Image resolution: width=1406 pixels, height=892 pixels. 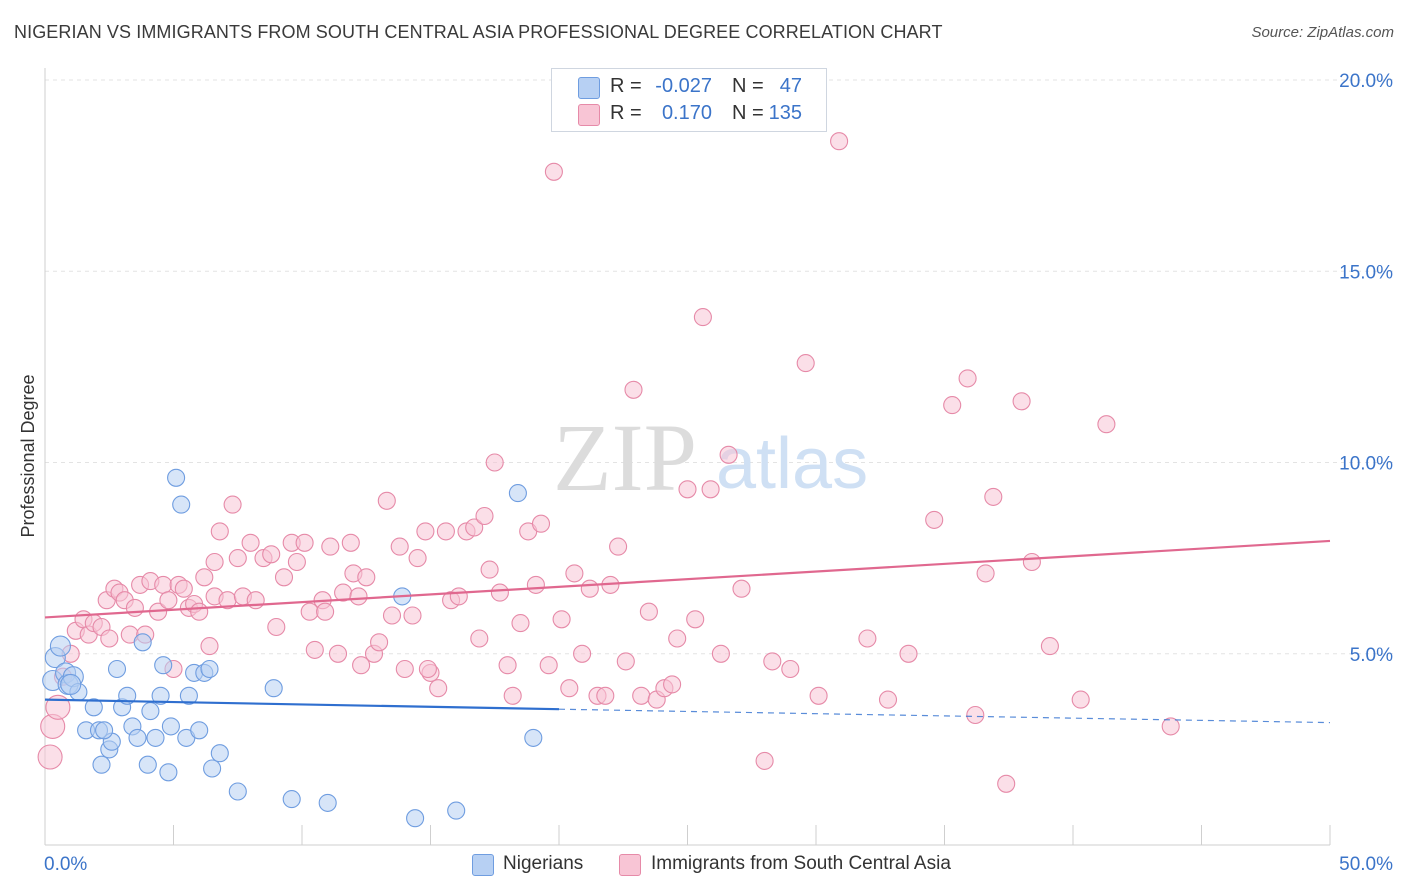 I want to click on legend-r-value: -0.027, so click(x=683, y=86).